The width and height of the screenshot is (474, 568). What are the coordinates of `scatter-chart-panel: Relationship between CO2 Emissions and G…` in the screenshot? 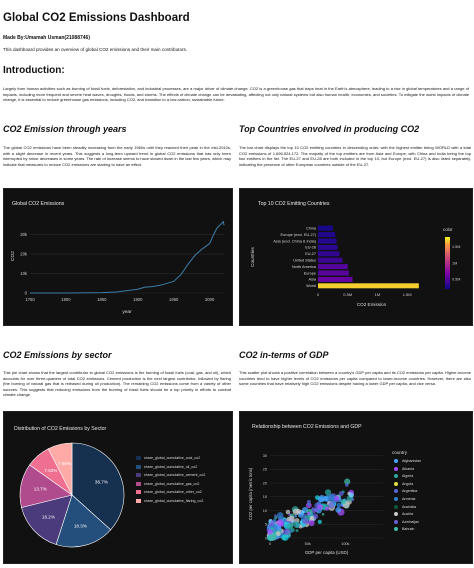 It's located at (356, 487).